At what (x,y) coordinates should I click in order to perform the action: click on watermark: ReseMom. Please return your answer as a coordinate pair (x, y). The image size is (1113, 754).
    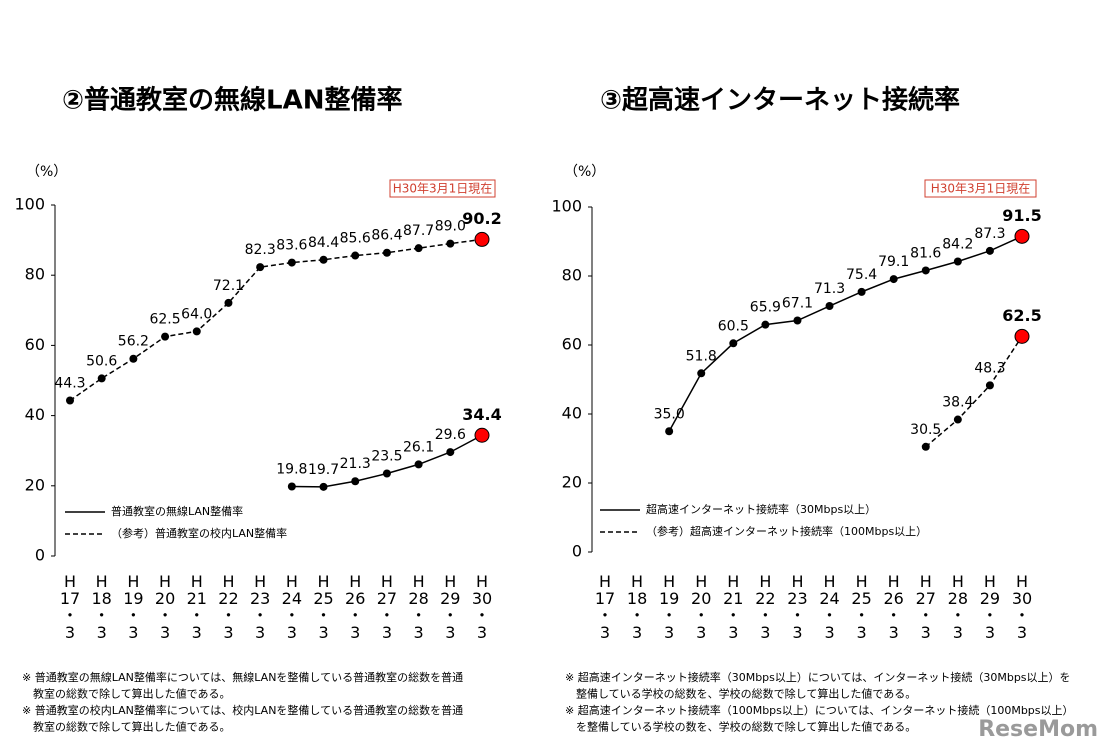
    Looking at the image, I should click on (1038, 729).